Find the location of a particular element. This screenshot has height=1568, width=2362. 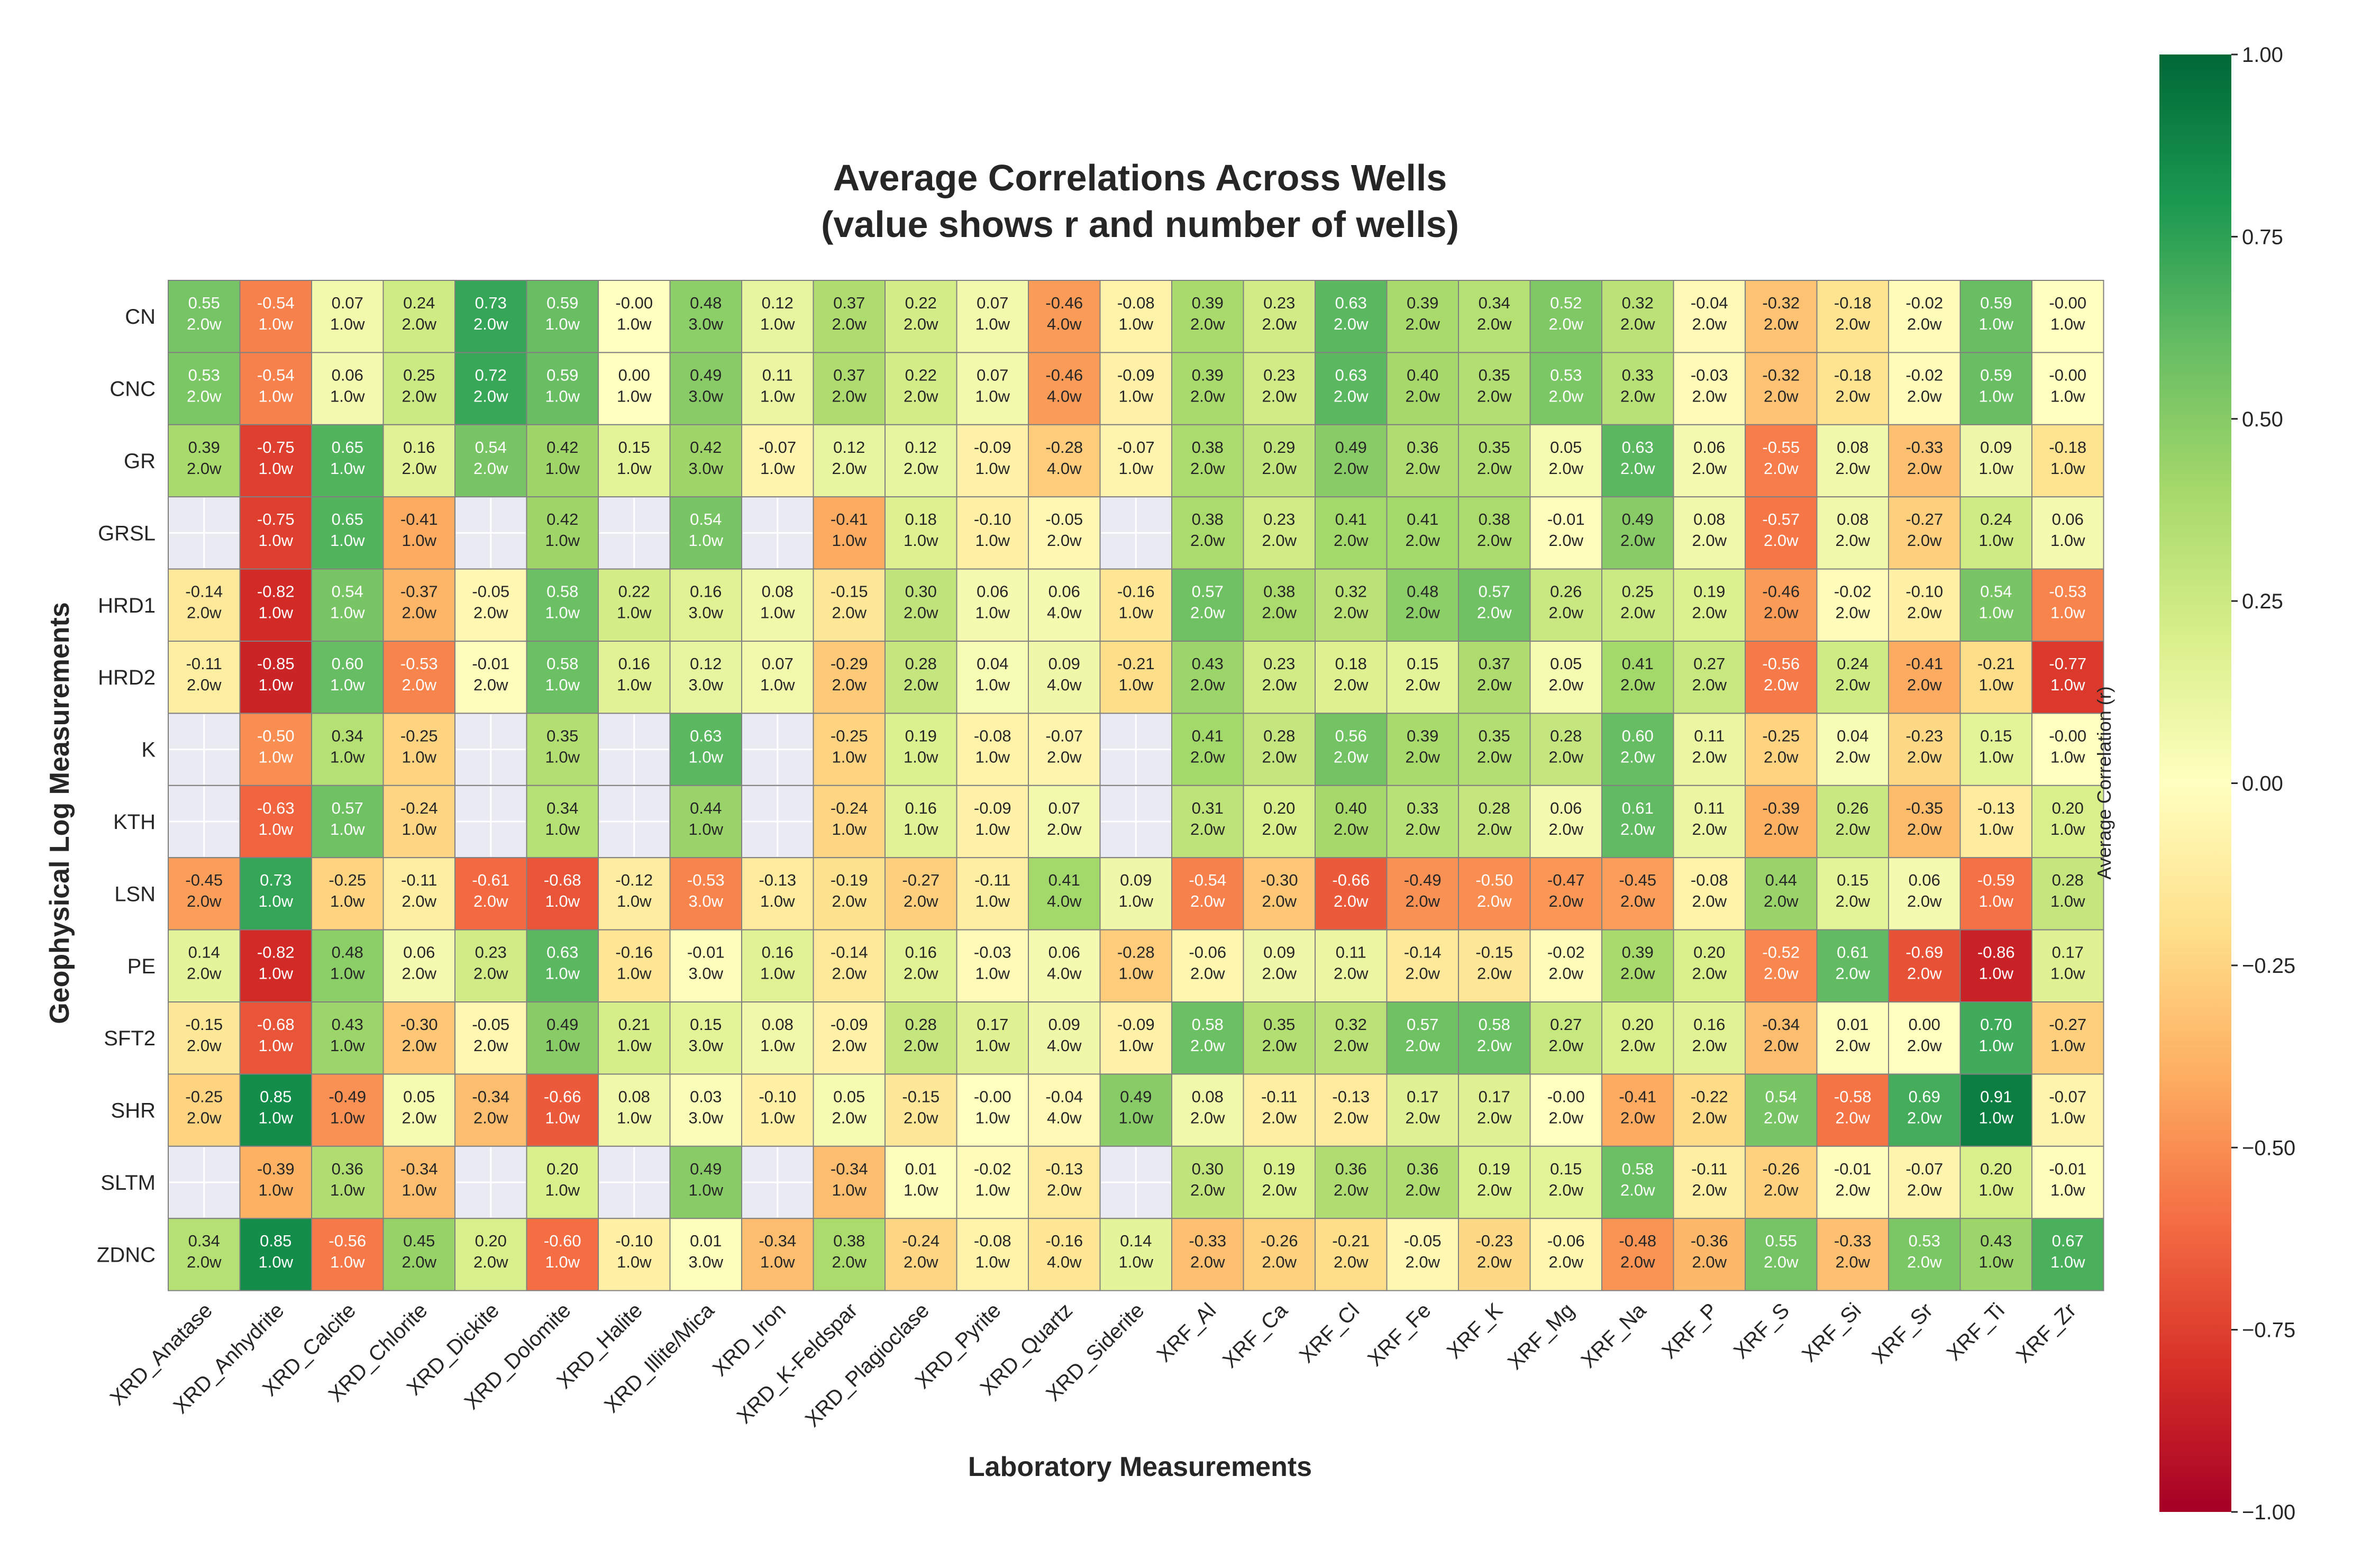

heatmap-cell: 0.09 1.0w is located at coordinates (1135, 894).